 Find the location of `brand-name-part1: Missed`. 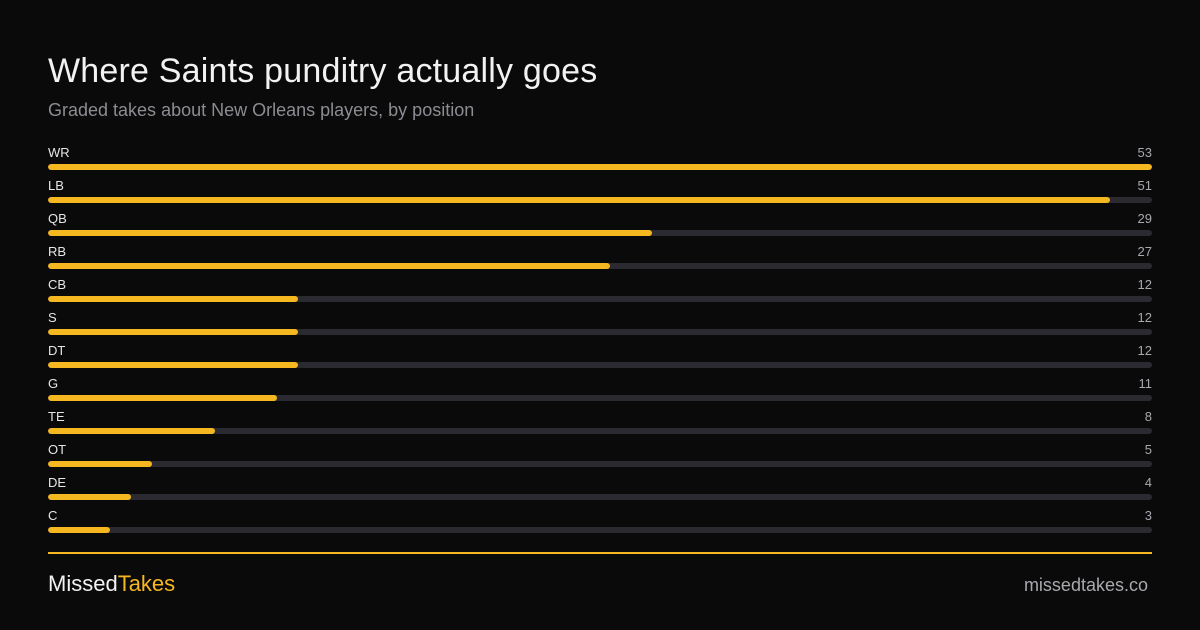

brand-name-part1: Missed is located at coordinates (83, 583).